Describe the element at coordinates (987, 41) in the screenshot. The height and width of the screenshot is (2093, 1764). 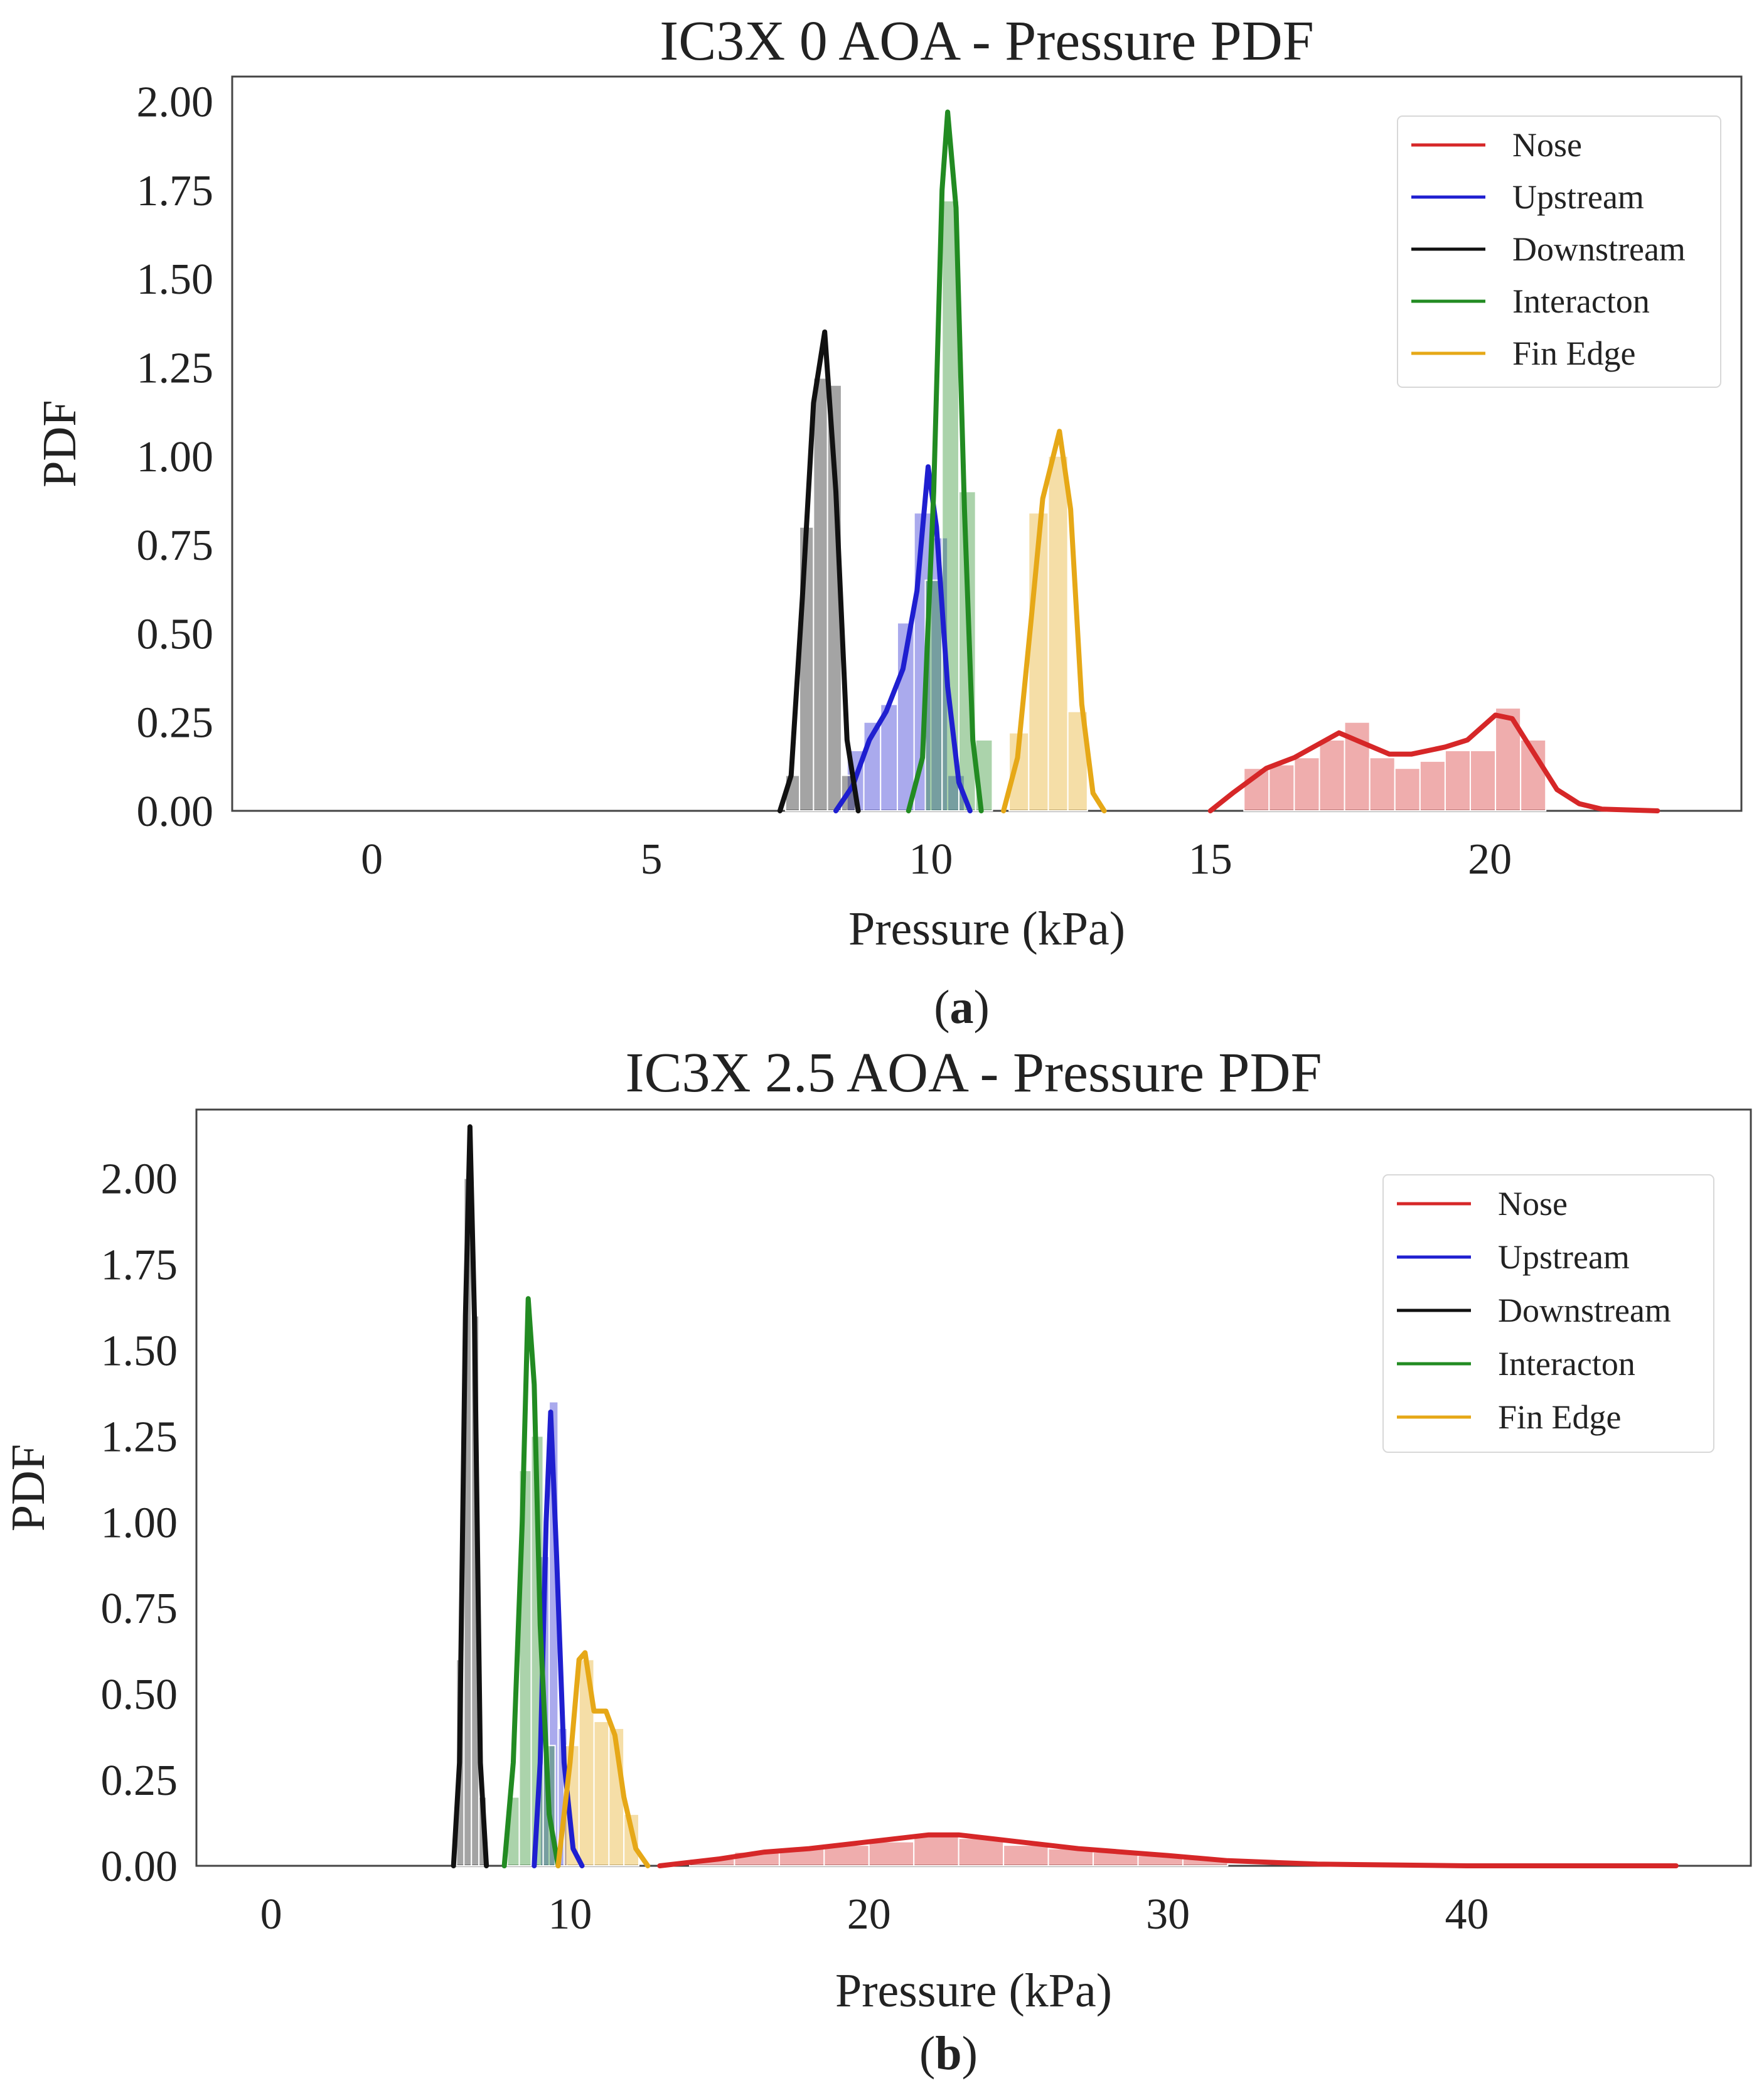
I see `chart-title: IC3X 0 AOA - Pressure PDF` at that location.